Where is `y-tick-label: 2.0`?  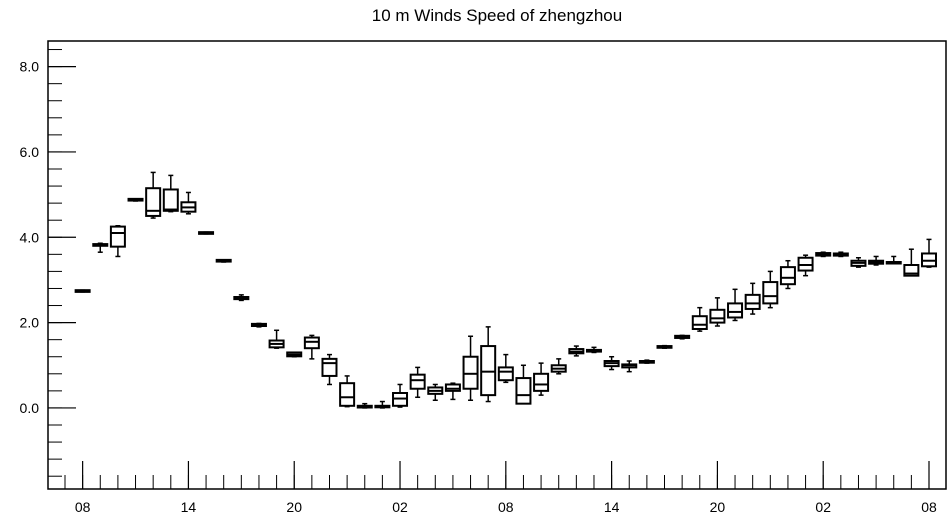
y-tick-label: 2.0 is located at coordinates (30, 323).